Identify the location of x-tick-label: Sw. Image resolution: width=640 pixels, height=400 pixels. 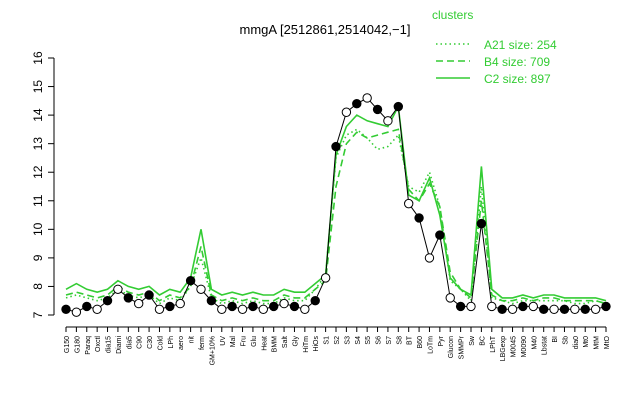
(472, 340).